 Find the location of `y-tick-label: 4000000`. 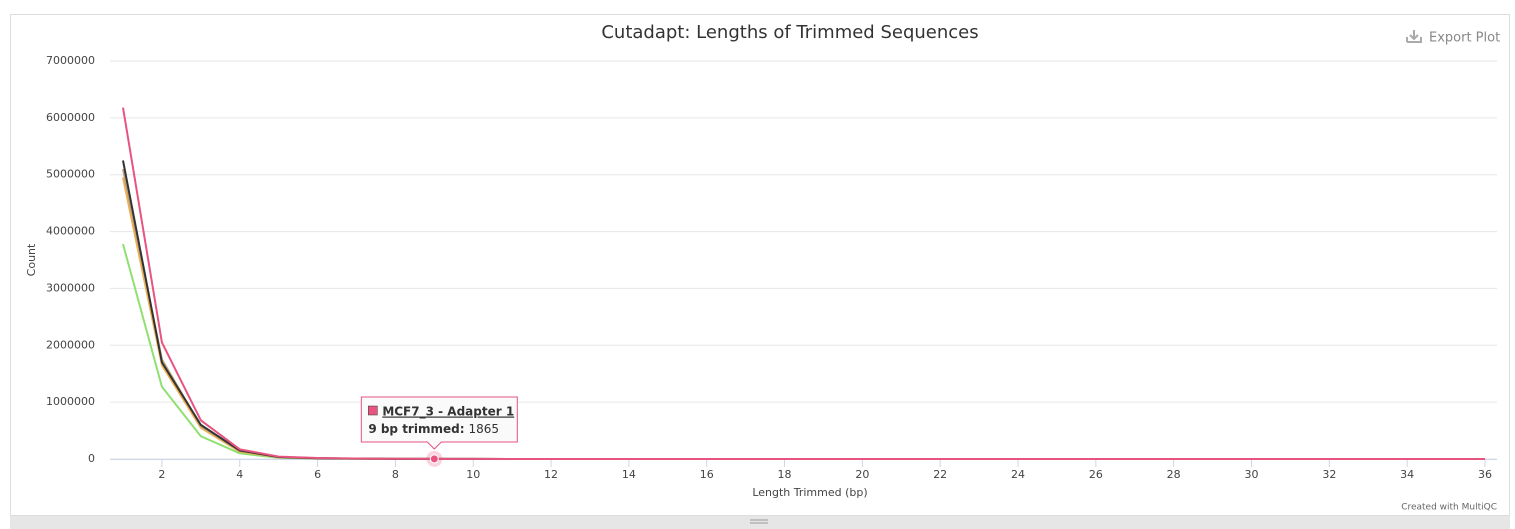

y-tick-label: 4000000 is located at coordinates (70, 231).